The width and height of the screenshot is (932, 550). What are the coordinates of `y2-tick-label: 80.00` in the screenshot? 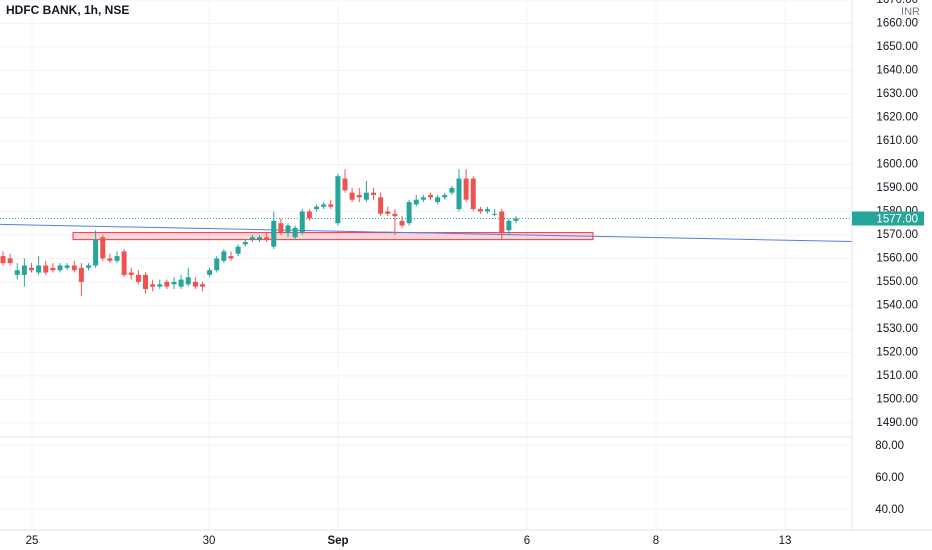 It's located at (889, 446).